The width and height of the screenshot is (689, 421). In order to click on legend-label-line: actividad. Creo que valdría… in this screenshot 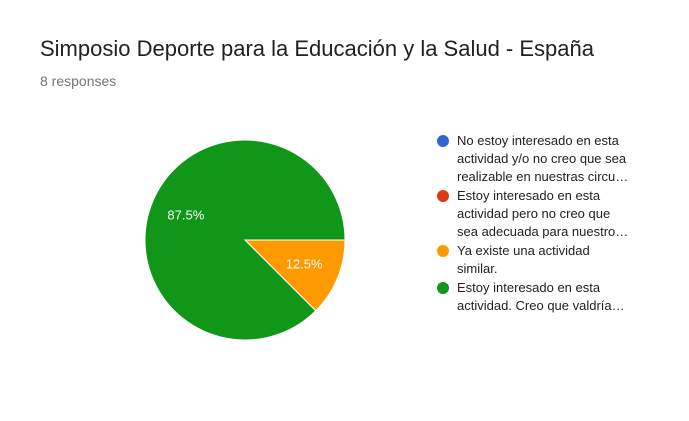, I will do `click(541, 305)`.